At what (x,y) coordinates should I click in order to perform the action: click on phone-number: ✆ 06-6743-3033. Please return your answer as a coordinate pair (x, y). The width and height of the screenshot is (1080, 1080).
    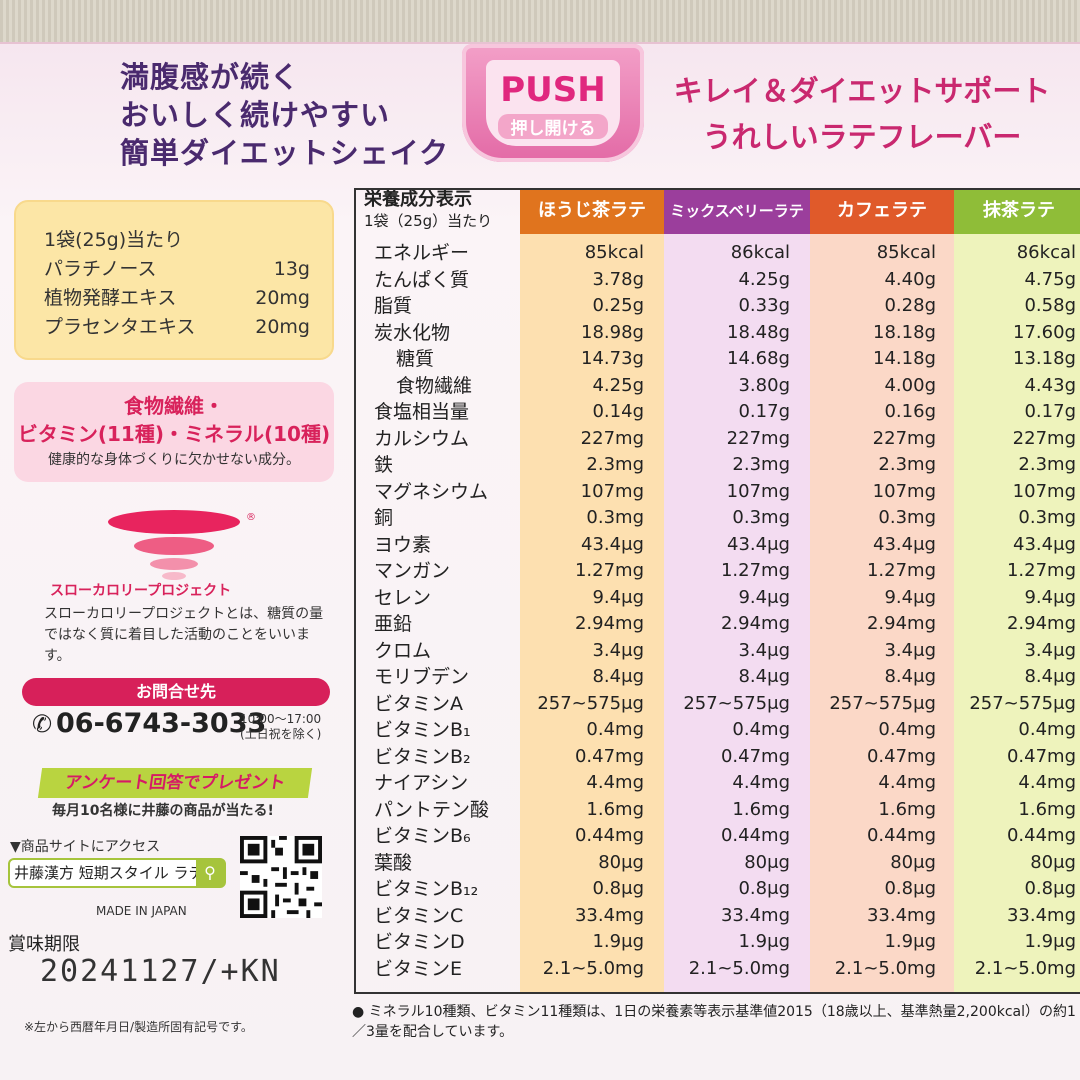
    Looking at the image, I should click on (149, 723).